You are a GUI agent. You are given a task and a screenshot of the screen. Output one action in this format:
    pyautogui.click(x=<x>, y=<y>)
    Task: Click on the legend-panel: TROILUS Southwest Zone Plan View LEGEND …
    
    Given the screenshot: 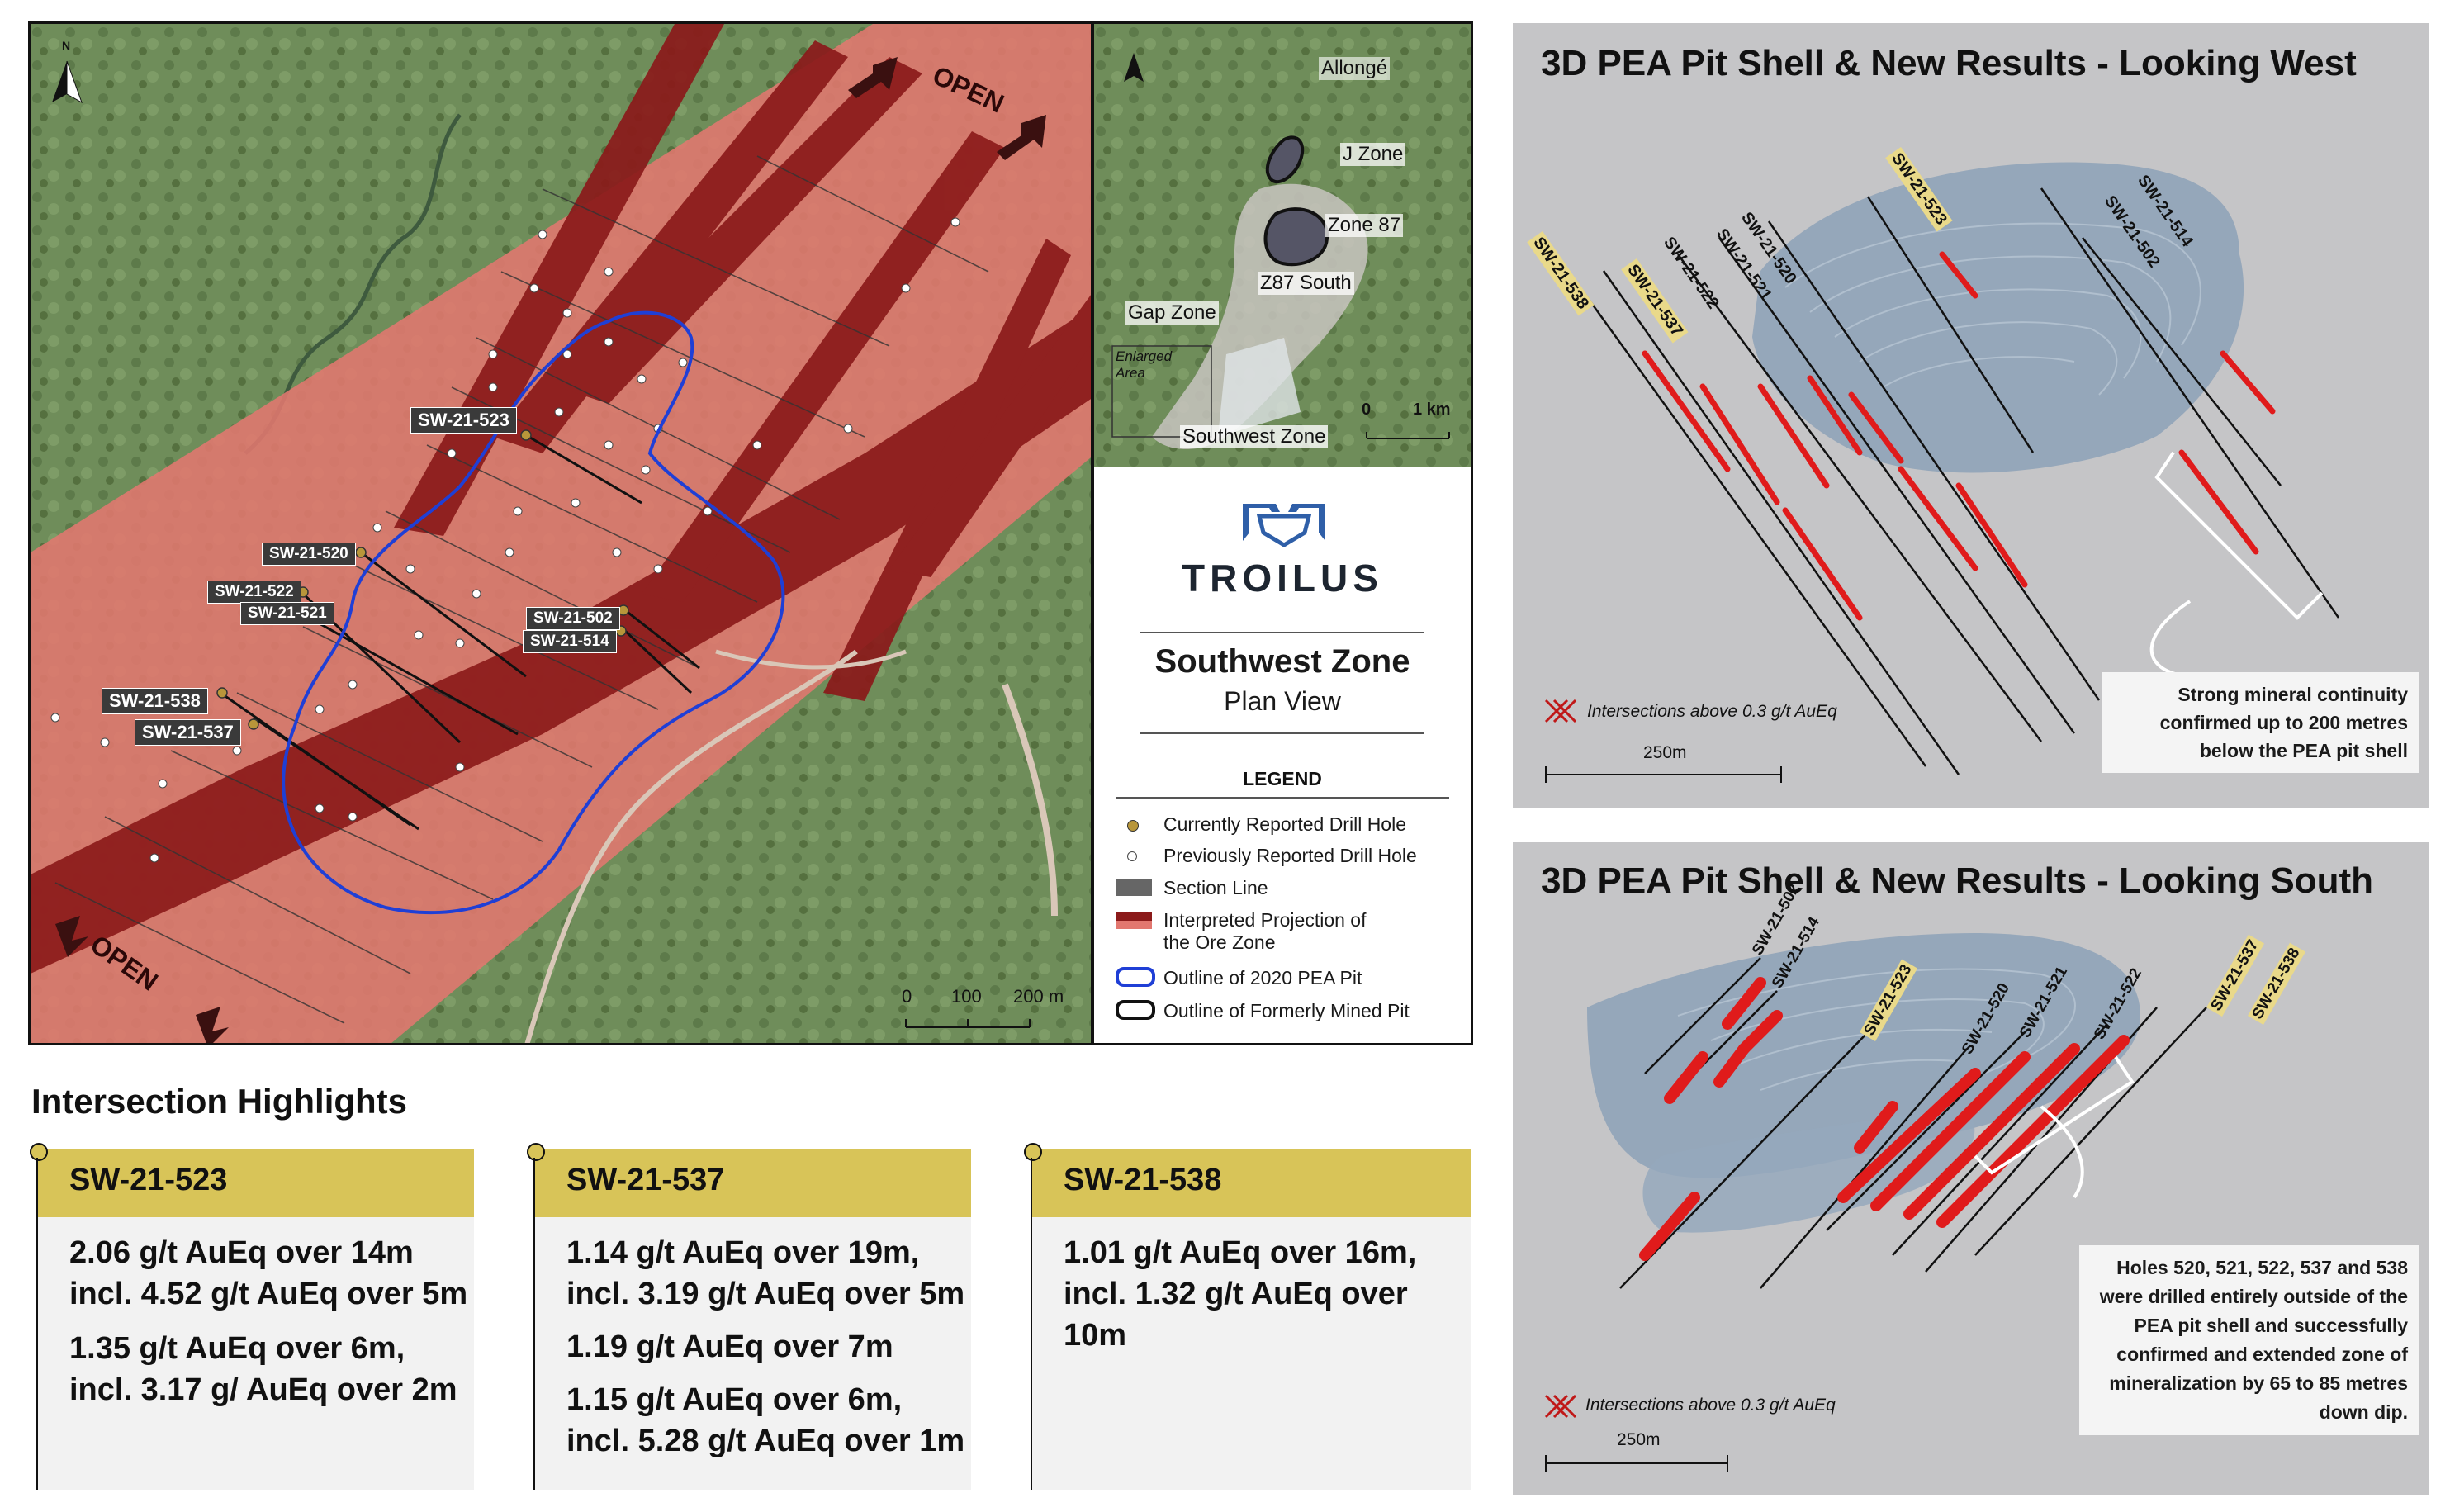 What is the action you would take?
    pyautogui.click(x=1282, y=756)
    